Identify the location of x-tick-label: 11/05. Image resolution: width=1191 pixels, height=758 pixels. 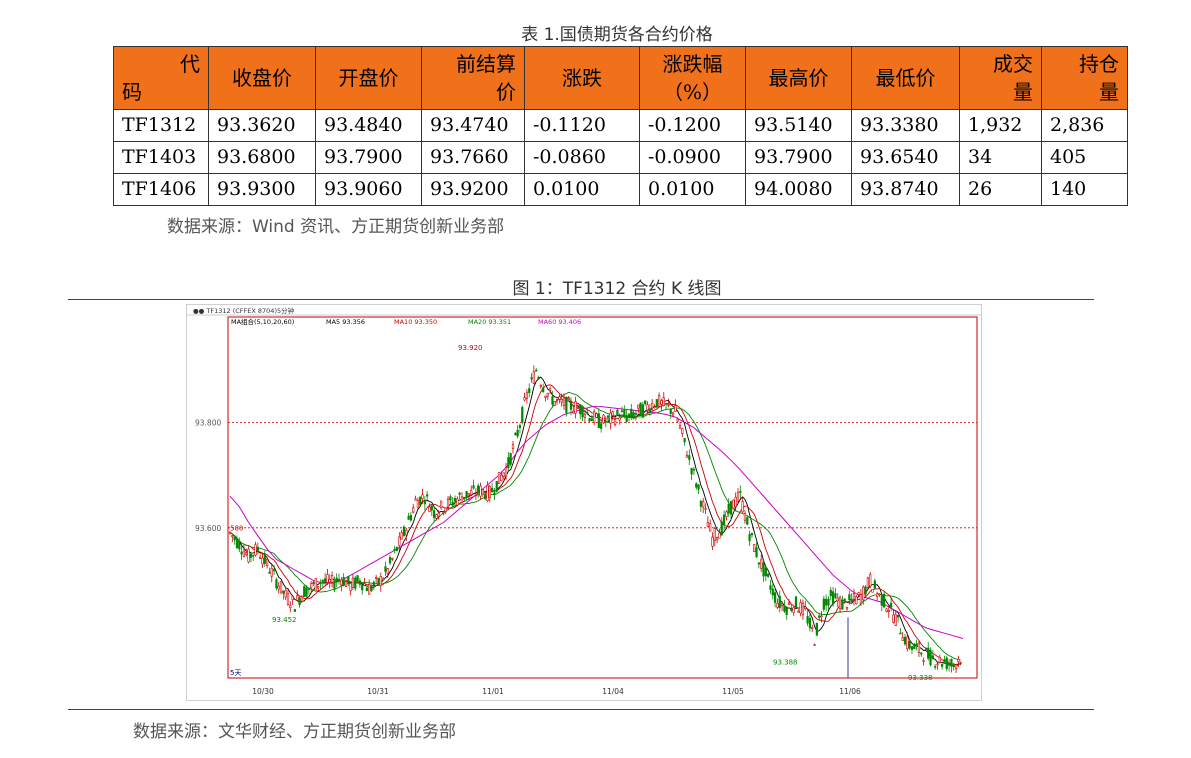
(733, 691).